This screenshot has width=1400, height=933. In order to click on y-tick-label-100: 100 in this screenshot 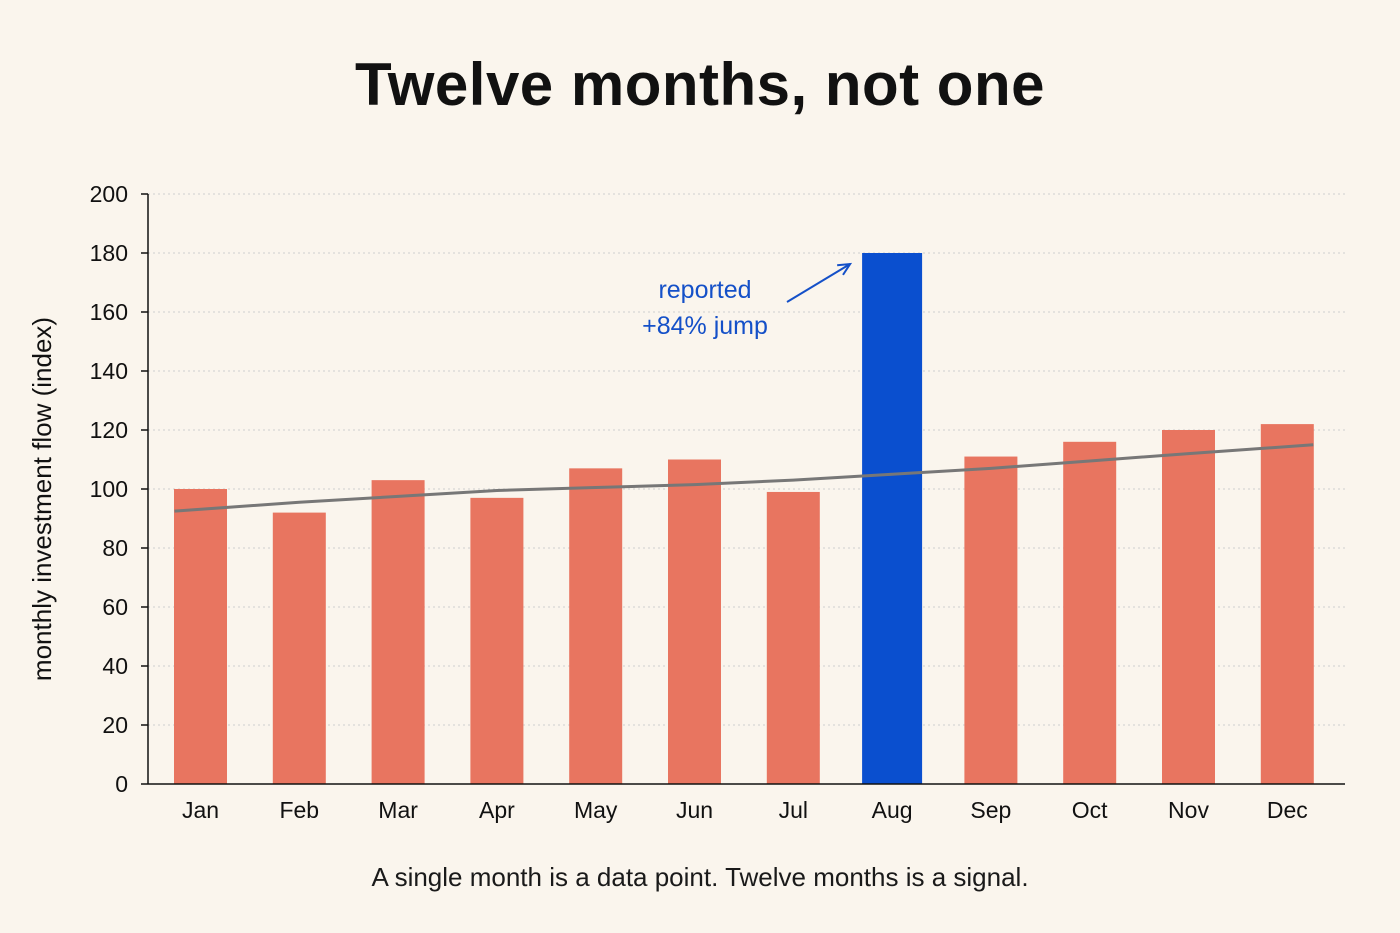, I will do `click(109, 489)`.